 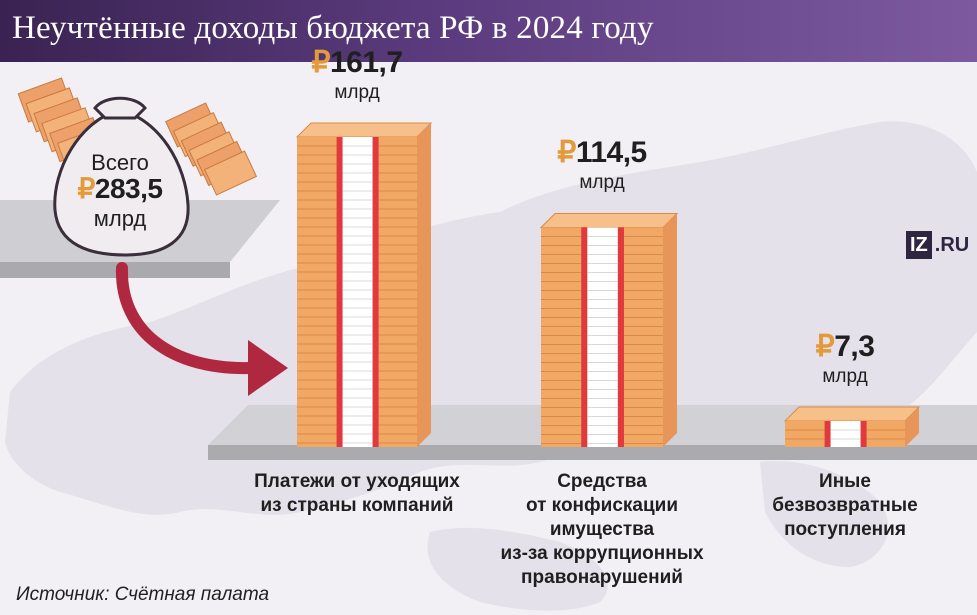 What do you see at coordinates (357, 62) in the screenshot?
I see `value-label-1: ₽161,7` at bounding box center [357, 62].